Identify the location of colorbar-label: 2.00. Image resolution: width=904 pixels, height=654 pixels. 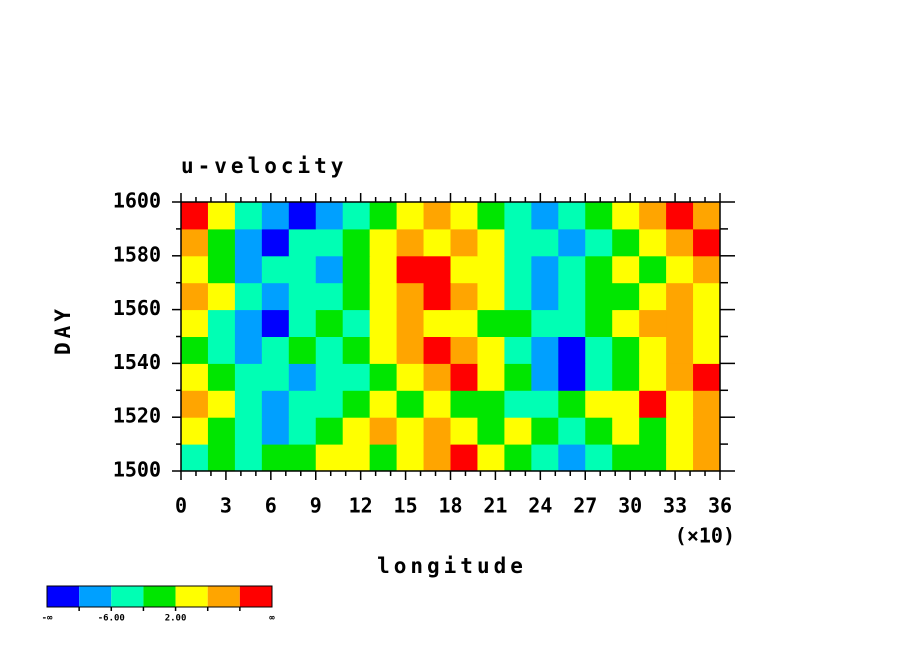
(176, 619).